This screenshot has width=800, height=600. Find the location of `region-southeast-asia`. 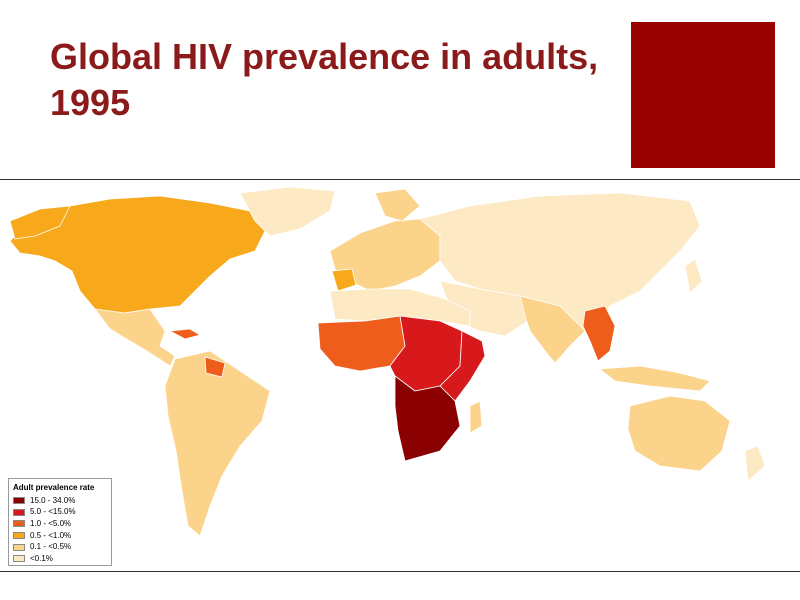

region-southeast-asia is located at coordinates (599, 333).